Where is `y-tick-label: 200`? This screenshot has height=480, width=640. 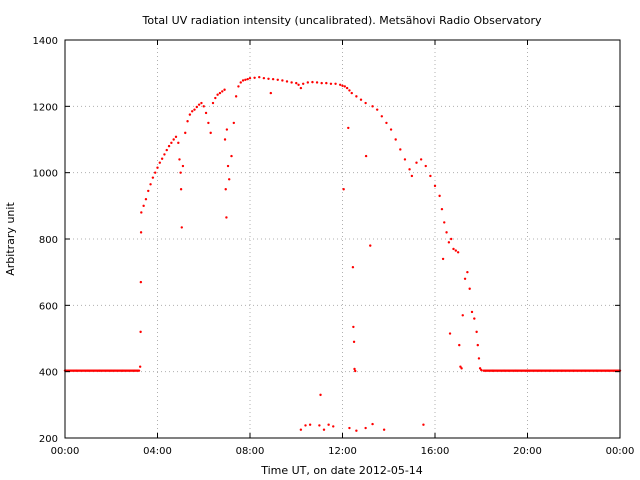 y-tick-label: 200 is located at coordinates (48, 439).